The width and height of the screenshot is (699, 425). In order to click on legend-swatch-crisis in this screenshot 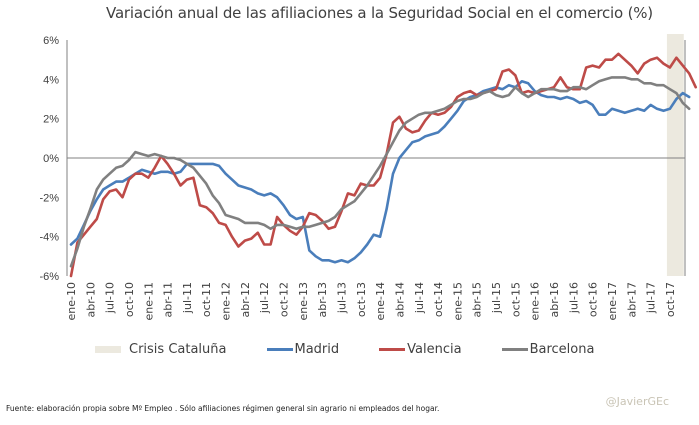, I will do `click(108, 349)`.